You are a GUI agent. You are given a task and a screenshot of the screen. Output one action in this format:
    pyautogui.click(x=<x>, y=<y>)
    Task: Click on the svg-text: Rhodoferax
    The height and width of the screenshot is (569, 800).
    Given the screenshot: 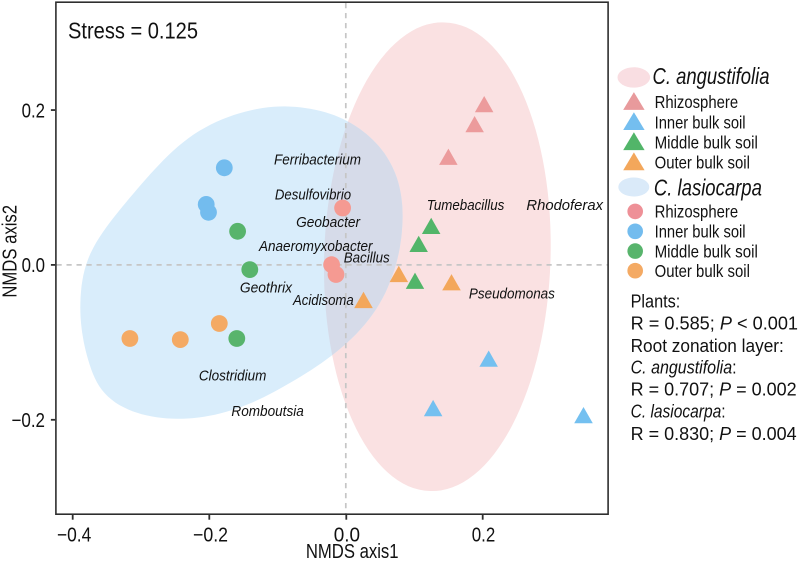 What is the action you would take?
    pyautogui.click(x=564, y=205)
    